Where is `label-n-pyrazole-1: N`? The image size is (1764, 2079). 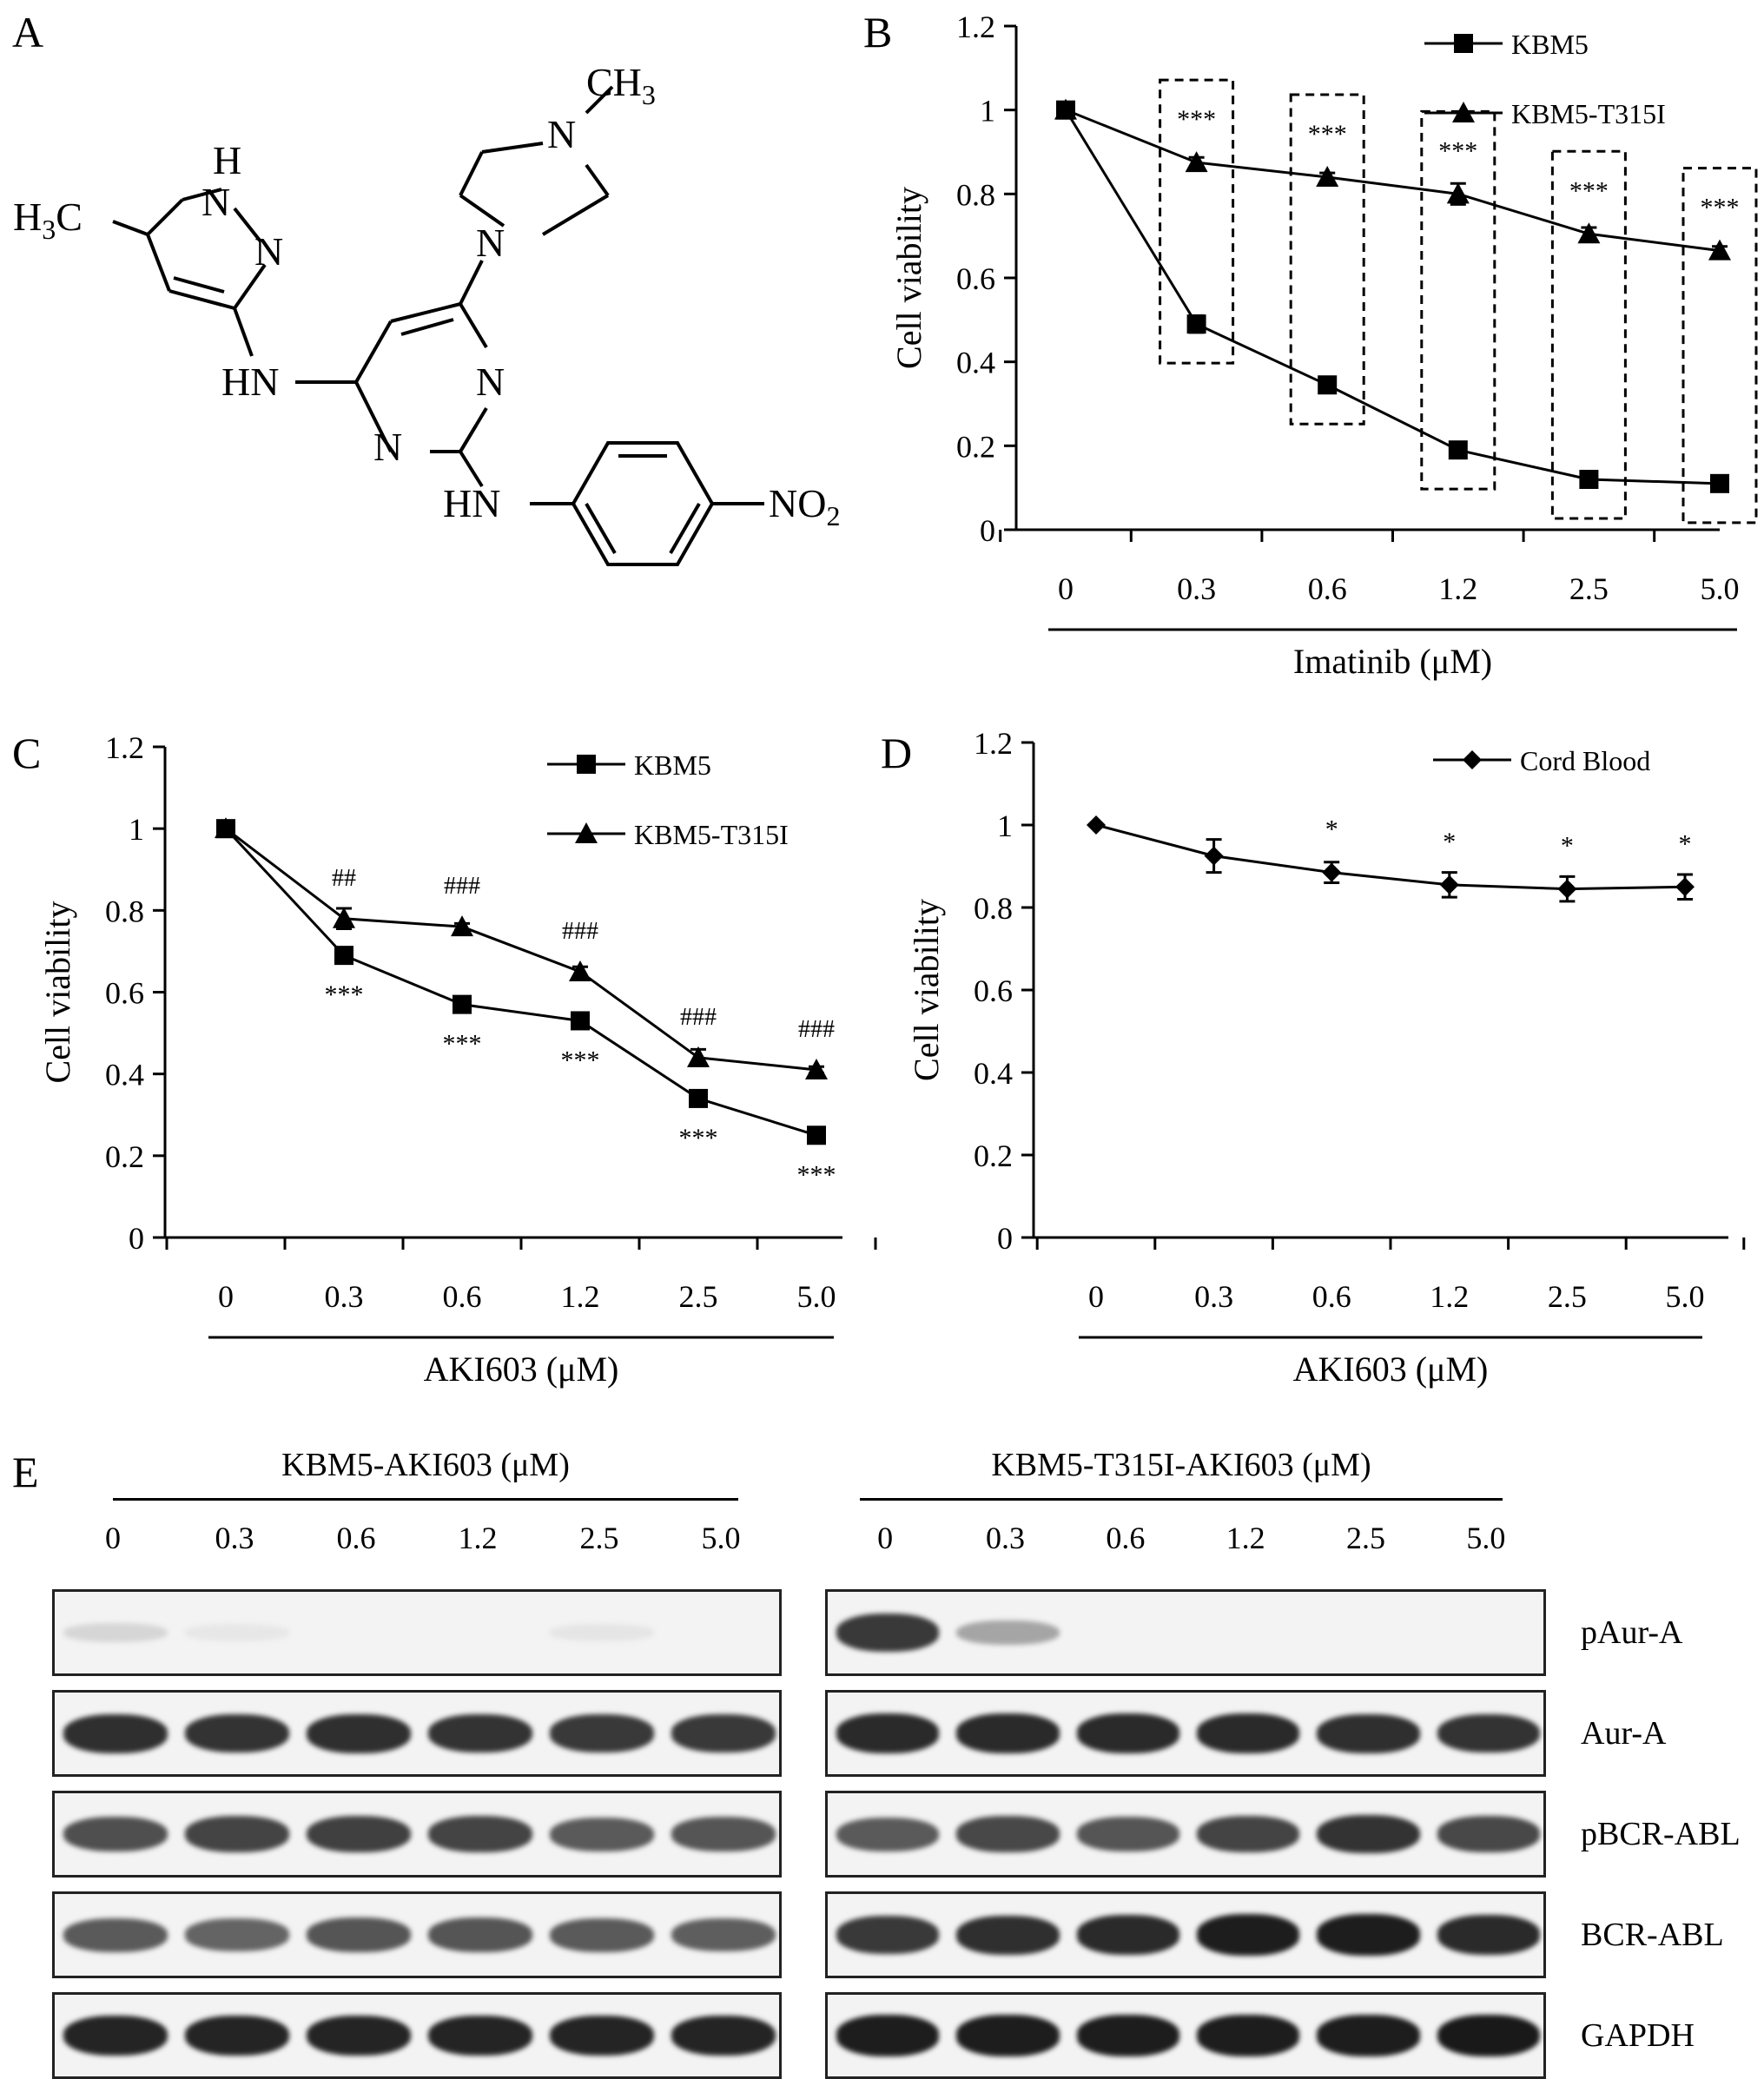
label-n-pyrazole-1: N is located at coordinates (216, 202).